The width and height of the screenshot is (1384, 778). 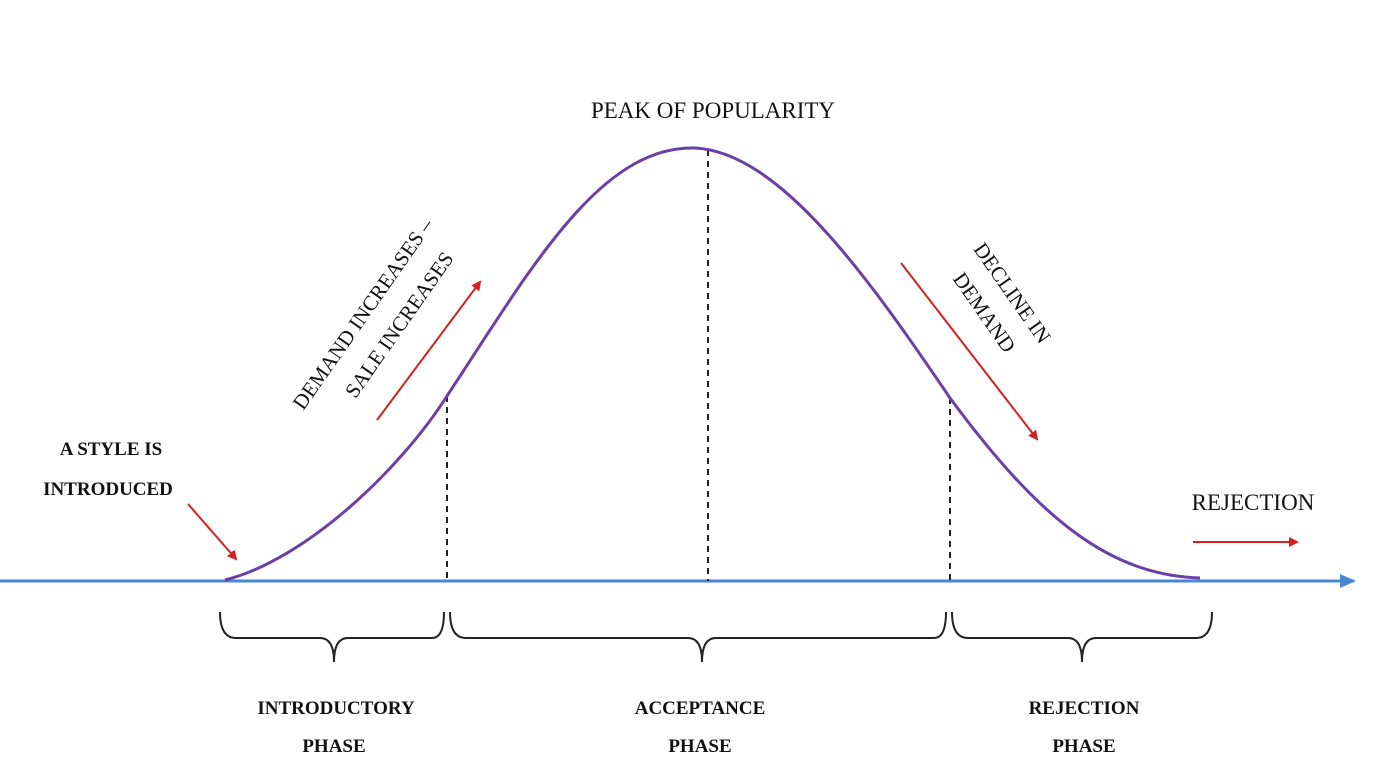 I want to click on introductory-phase-brace, so click(x=332, y=637).